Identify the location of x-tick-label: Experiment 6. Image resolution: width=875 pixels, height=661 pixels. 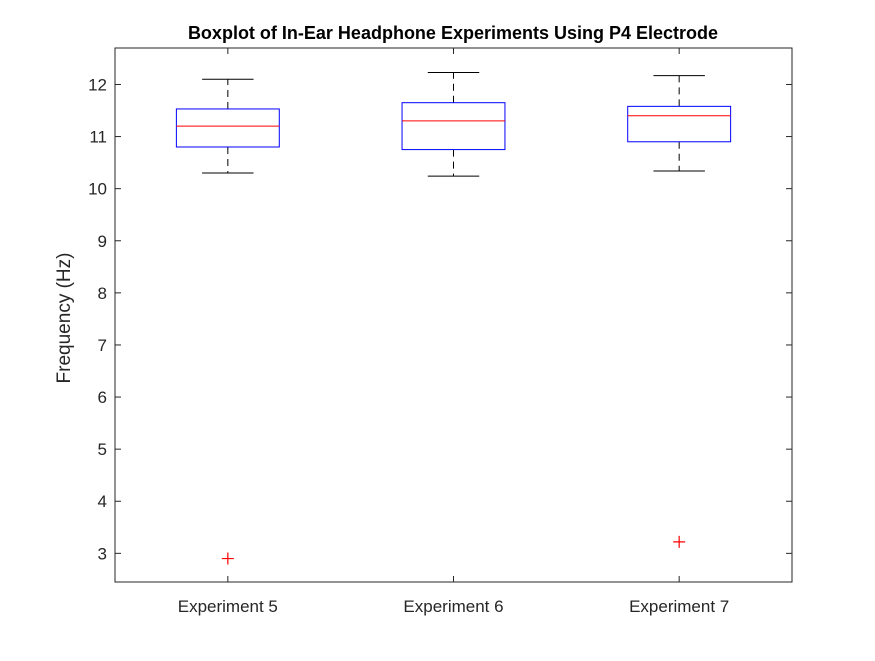
(453, 606).